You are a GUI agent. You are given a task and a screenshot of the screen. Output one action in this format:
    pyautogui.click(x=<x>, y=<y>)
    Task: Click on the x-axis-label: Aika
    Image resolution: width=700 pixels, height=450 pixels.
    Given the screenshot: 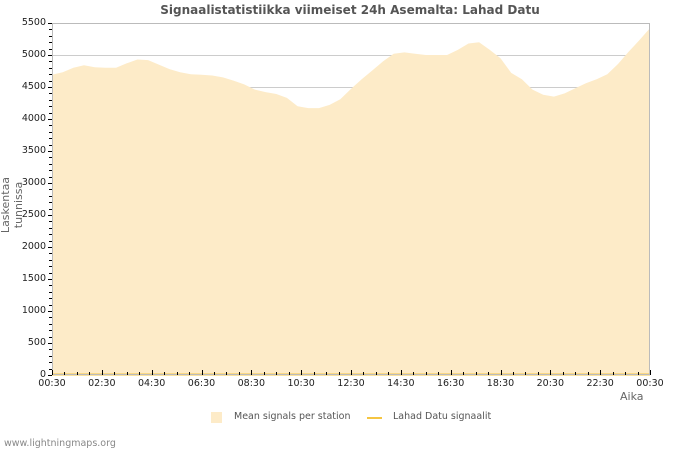 What is the action you would take?
    pyautogui.click(x=632, y=396)
    